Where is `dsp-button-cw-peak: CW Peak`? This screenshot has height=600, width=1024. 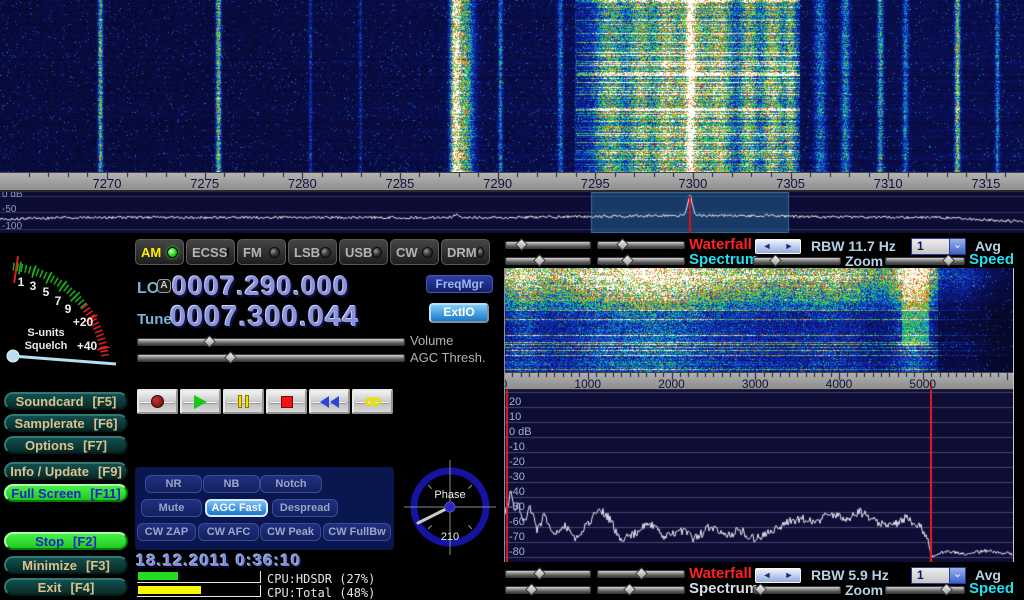
dsp-button-cw-peak: CW Peak is located at coordinates (290, 532).